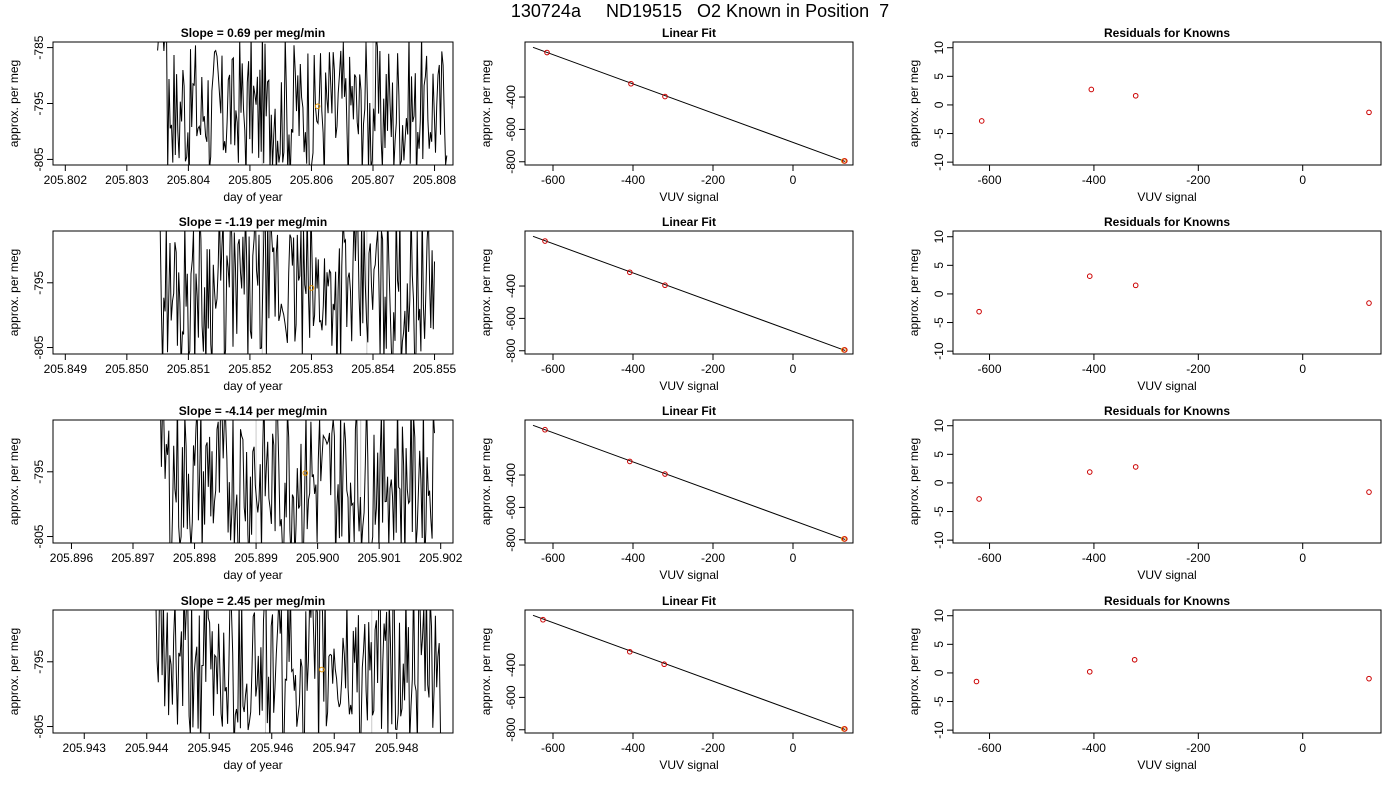  I want to click on y-tick-label: 10, so click(939, 48).